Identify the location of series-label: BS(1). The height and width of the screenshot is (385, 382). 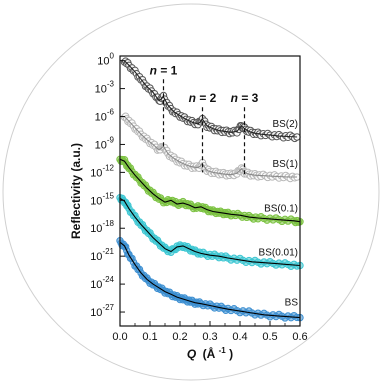
(285, 164).